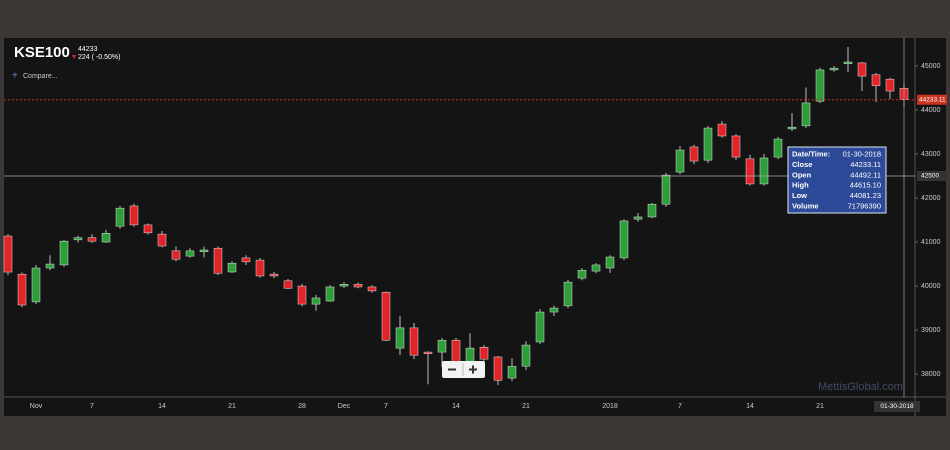  Describe the element at coordinates (931, 154) in the screenshot. I see `y-tick-label: 43000` at that location.